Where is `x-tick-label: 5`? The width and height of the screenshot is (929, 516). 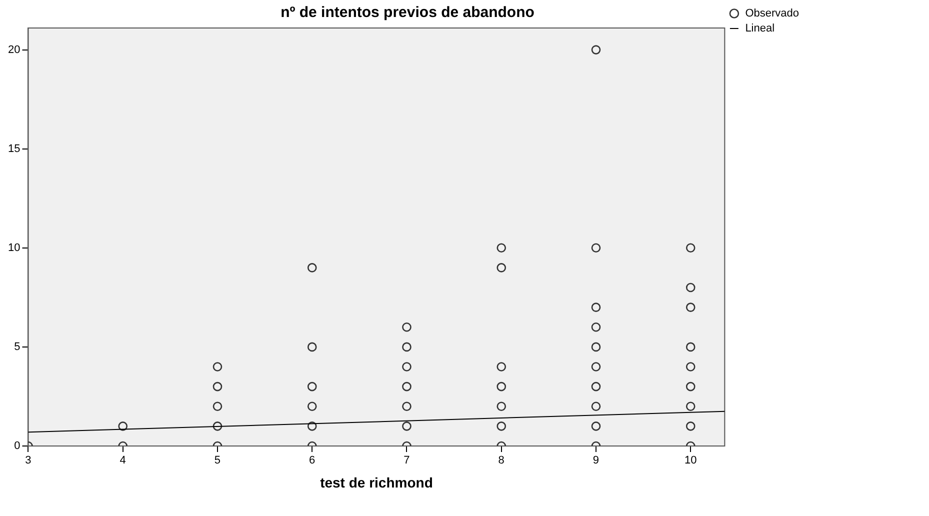
x-tick-label: 5 is located at coordinates (217, 460).